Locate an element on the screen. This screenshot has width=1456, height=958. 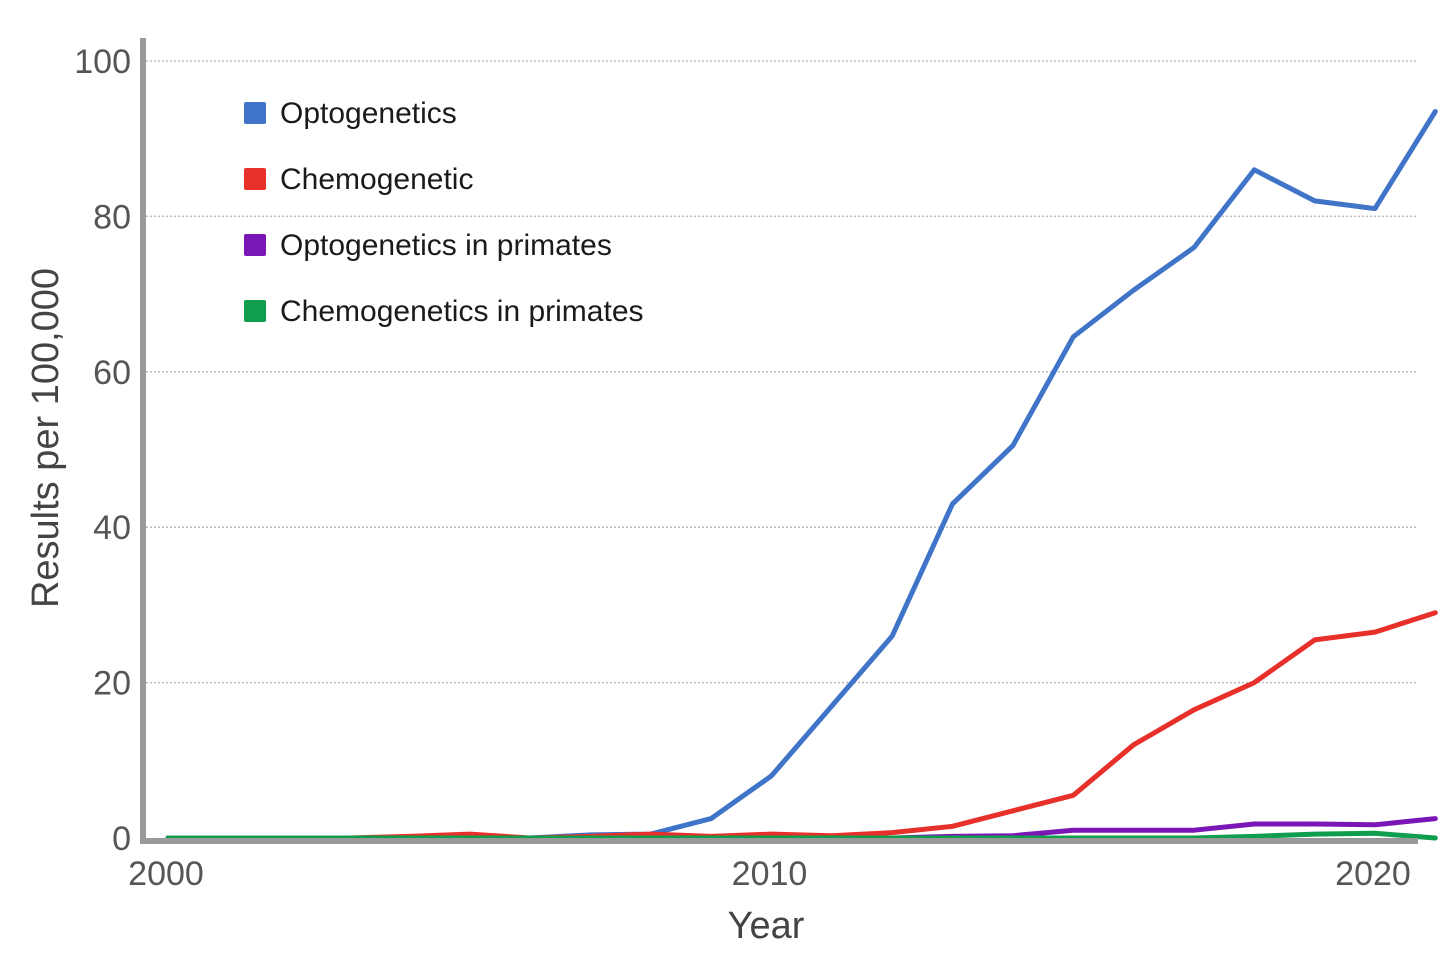
y-tick-label: 20 is located at coordinates (112, 684).